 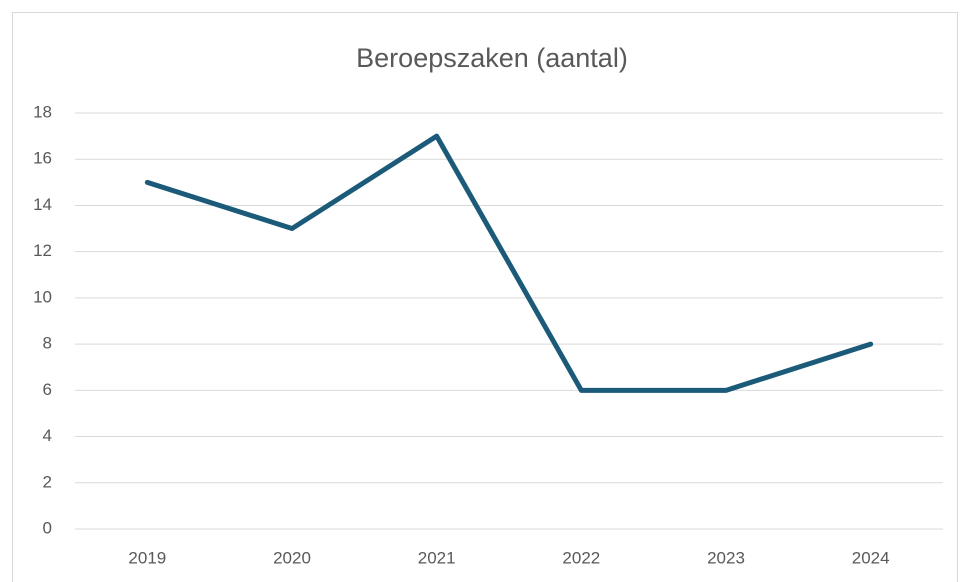 I want to click on y-tick-label: 10, so click(x=42, y=296).